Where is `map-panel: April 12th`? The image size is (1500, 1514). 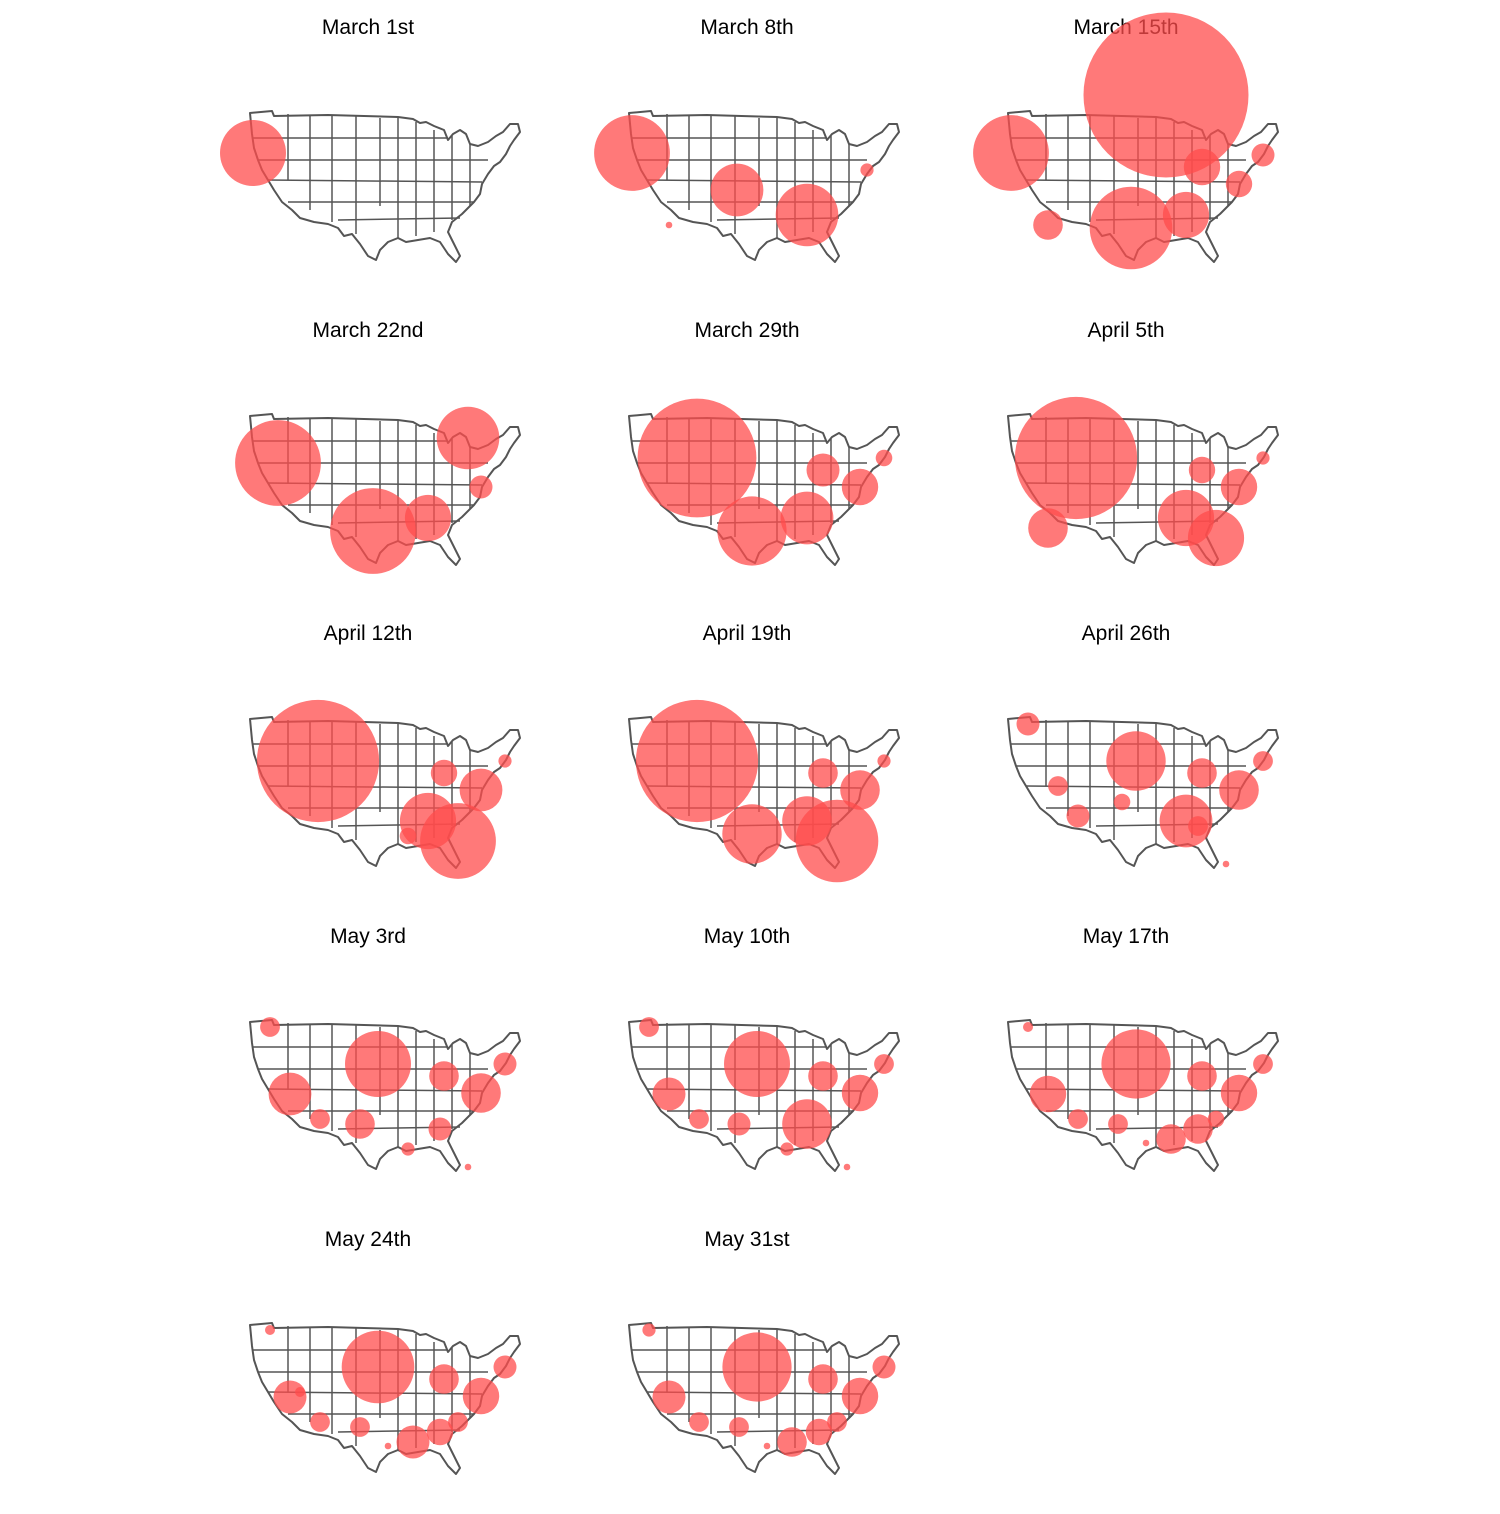 map-panel: April 12th is located at coordinates (368, 757).